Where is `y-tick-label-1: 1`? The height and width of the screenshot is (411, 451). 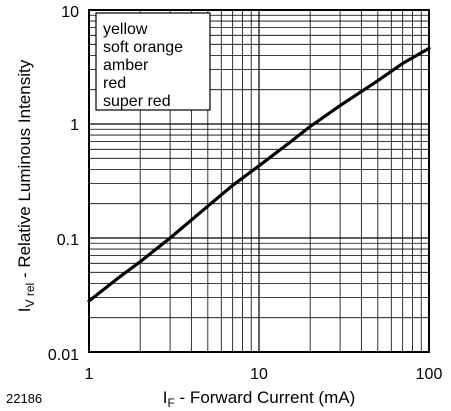
y-tick-label-1: 1 is located at coordinates (74, 125).